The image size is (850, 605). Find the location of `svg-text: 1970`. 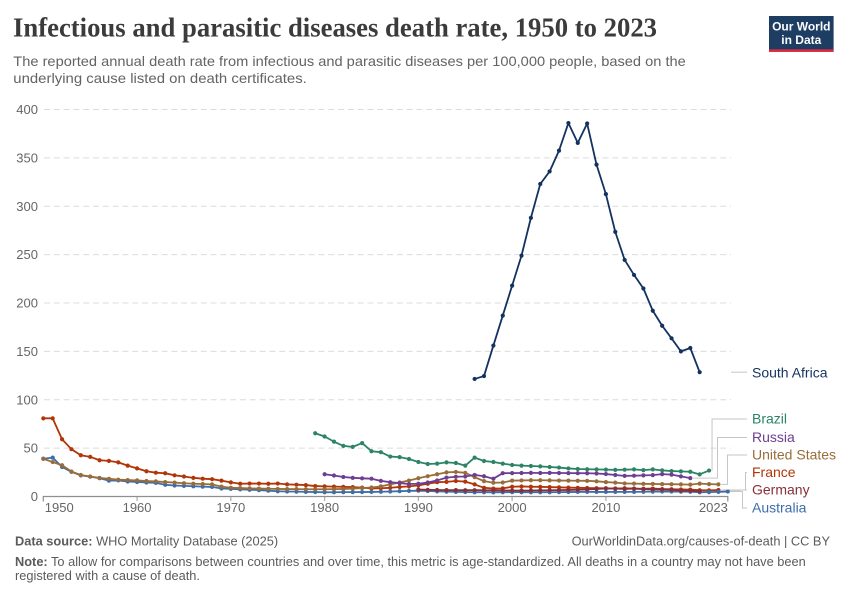

svg-text: 1970 is located at coordinates (230, 507).